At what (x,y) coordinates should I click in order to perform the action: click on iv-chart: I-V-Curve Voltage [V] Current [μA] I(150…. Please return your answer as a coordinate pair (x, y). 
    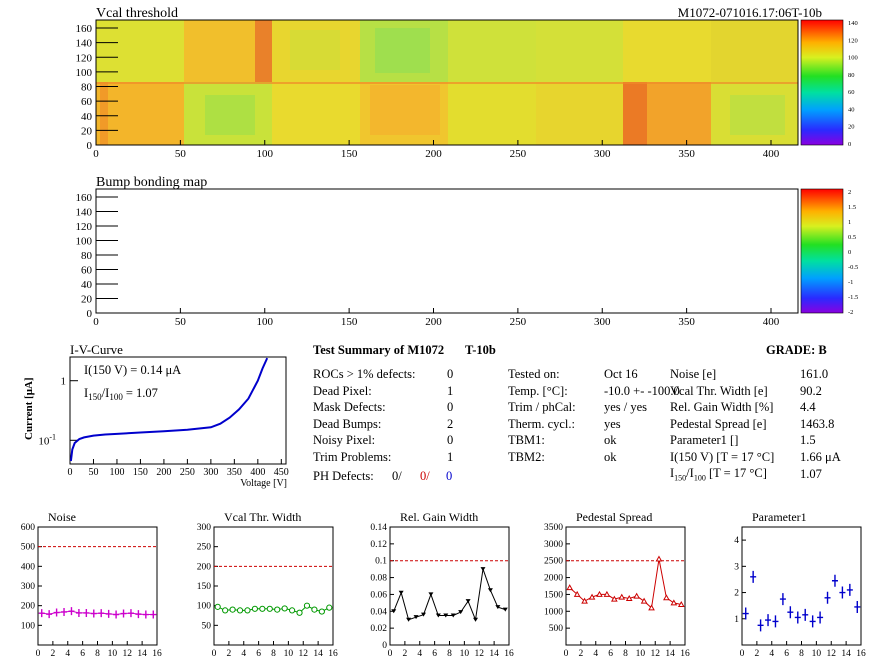
    Looking at the image, I should click on (156, 415).